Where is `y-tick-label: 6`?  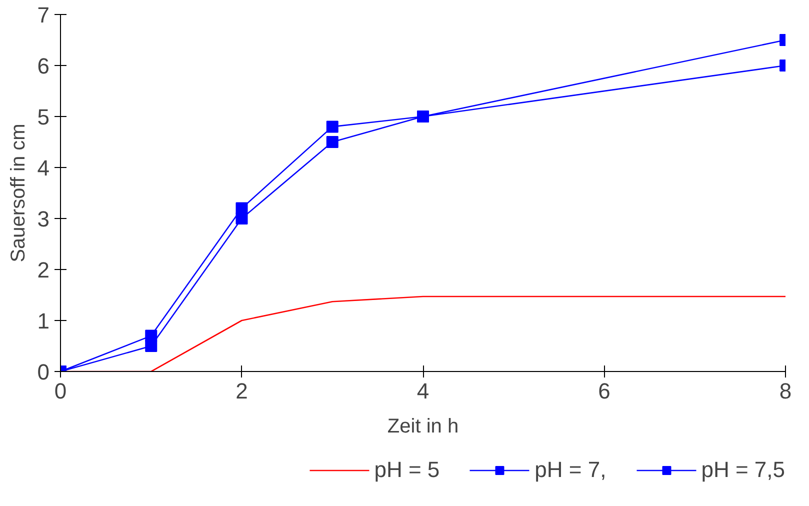 y-tick-label: 6 is located at coordinates (43, 66).